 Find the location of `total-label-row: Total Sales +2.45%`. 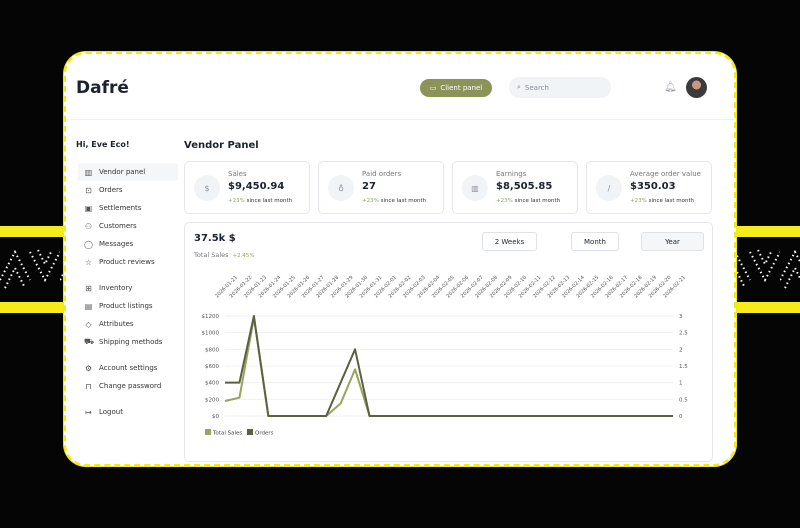

total-label-row: Total Sales +2.45% is located at coordinates (224, 255).